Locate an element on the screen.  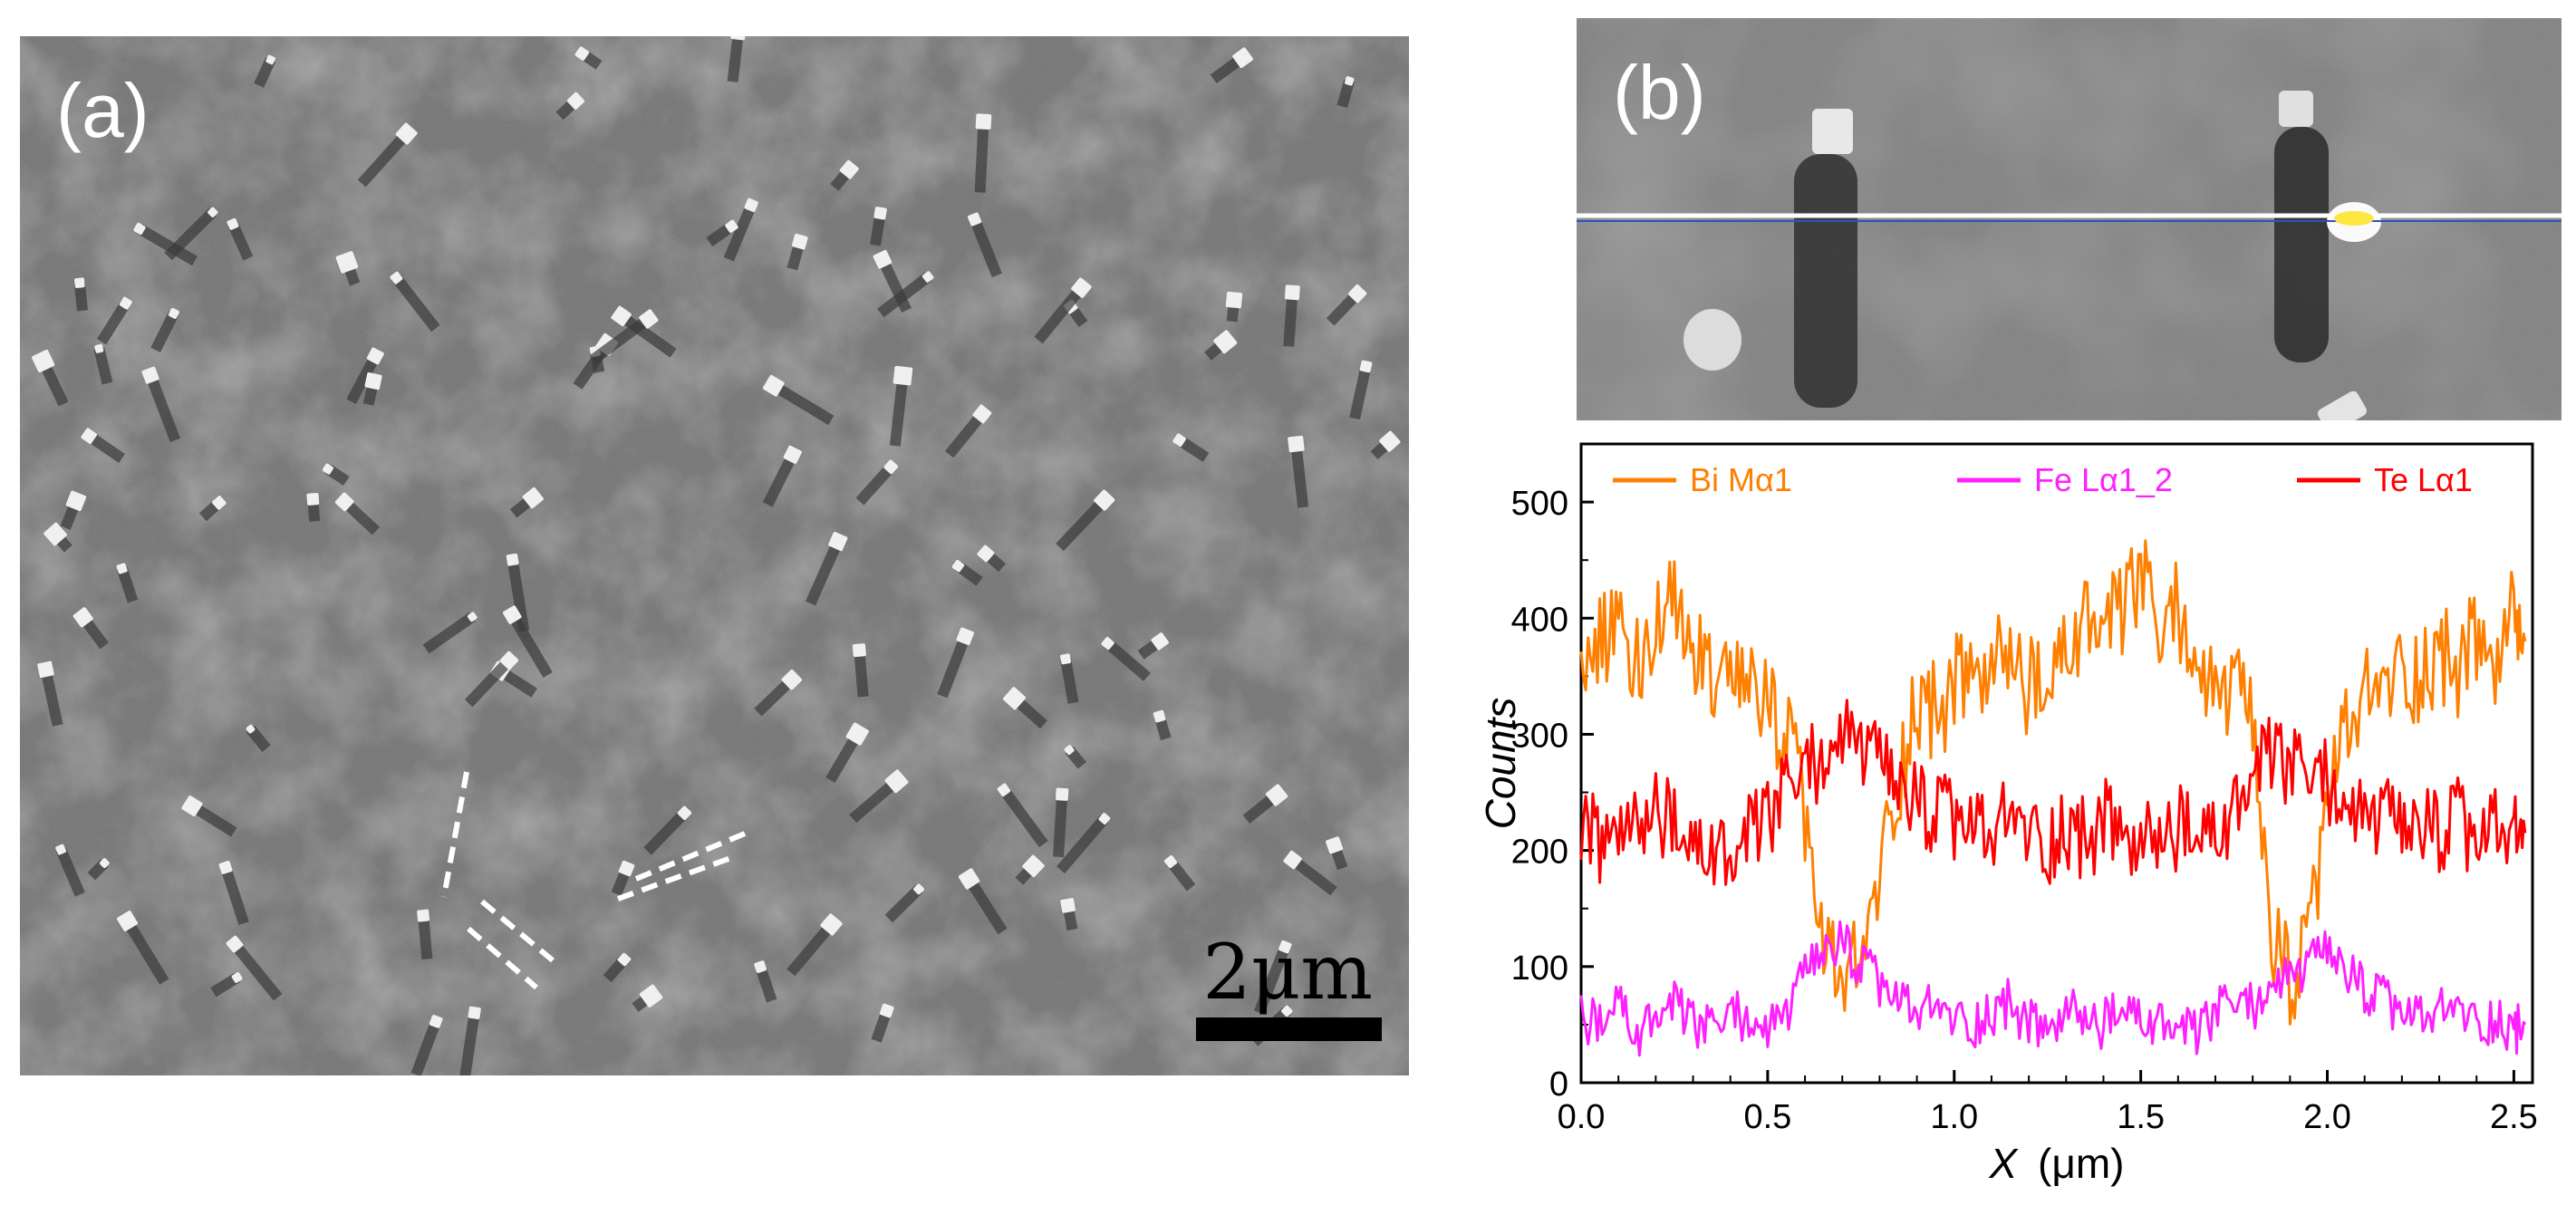
y-tick-label: 100 is located at coordinates (1539, 969).